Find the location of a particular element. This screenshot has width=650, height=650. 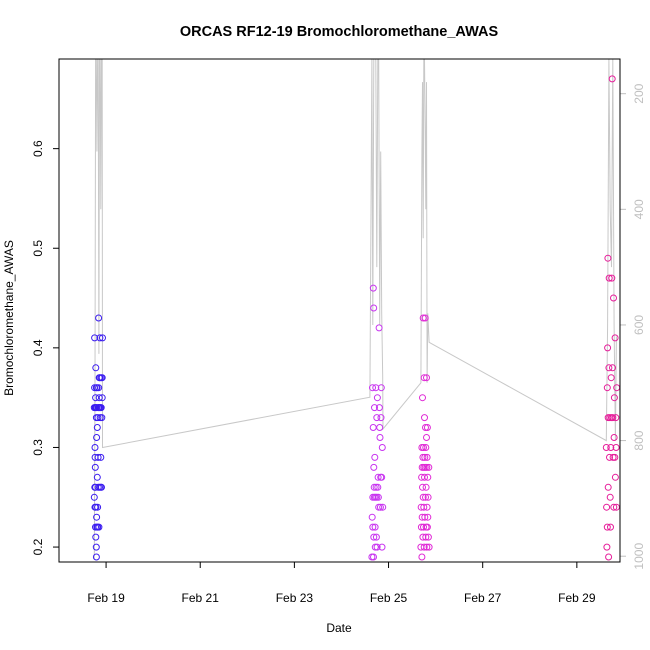

y2-tick-label: 800 is located at coordinates (639, 440).